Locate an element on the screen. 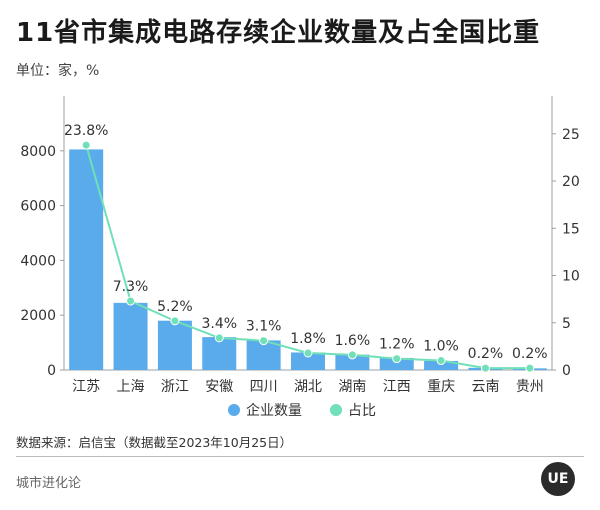 The height and width of the screenshot is (510, 600). share-data-label: 3.4% is located at coordinates (219, 324).